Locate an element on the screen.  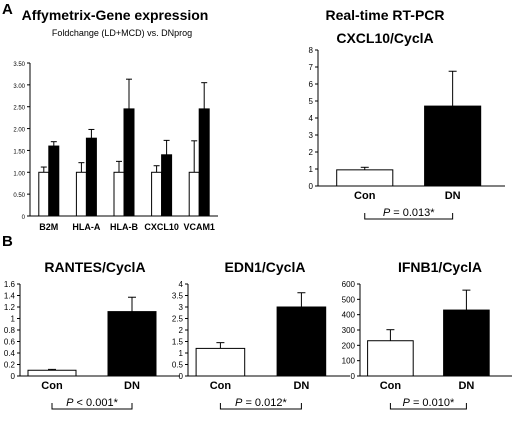
rantes-y-tick-label: 0.6 is located at coordinates (10, 342).